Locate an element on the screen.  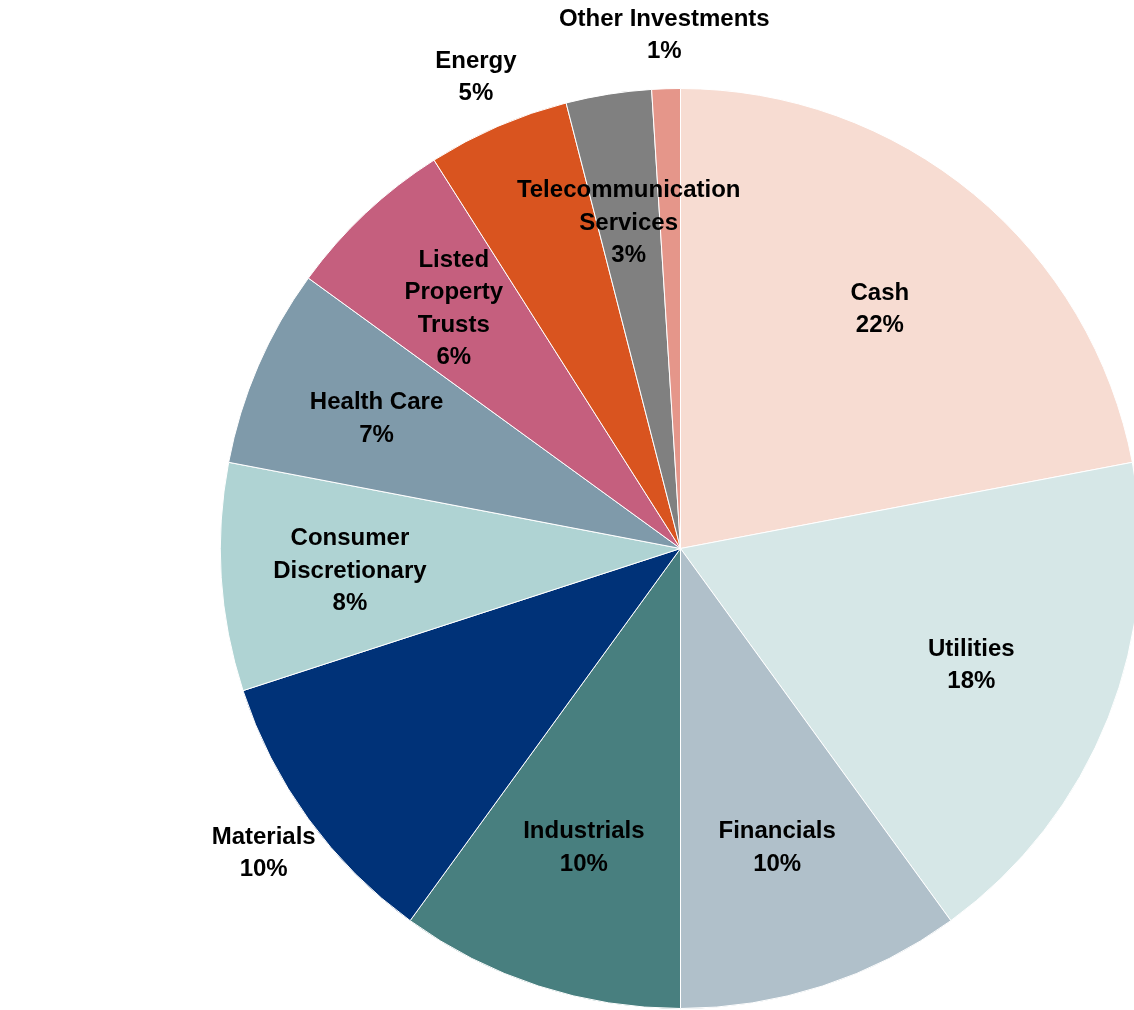
data-label: 18% is located at coordinates (971, 680).